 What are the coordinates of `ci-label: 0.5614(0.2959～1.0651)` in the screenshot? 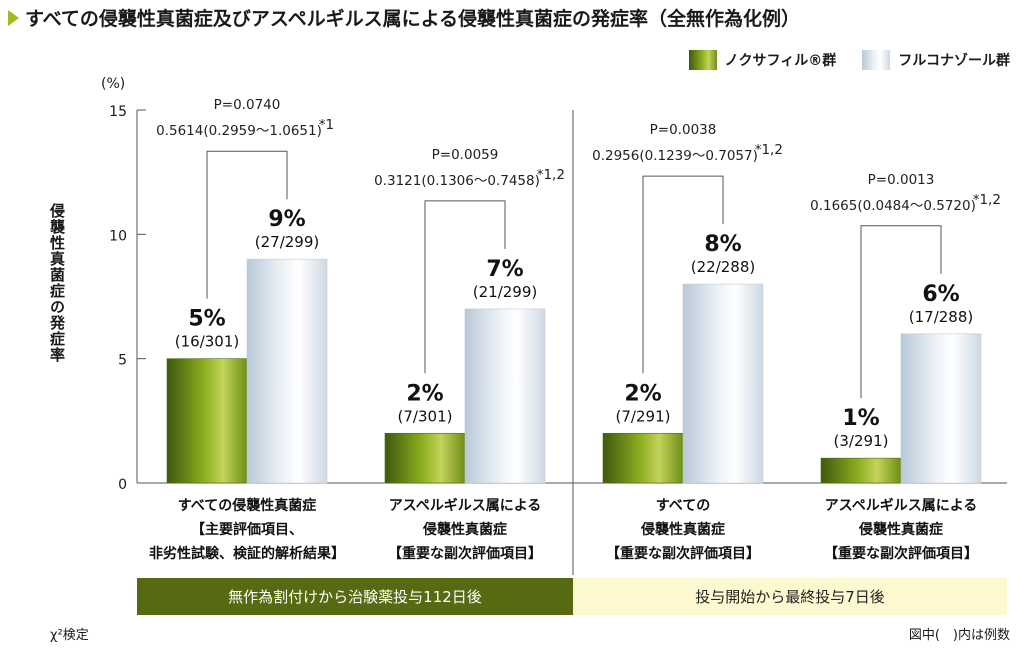 It's located at (239, 131).